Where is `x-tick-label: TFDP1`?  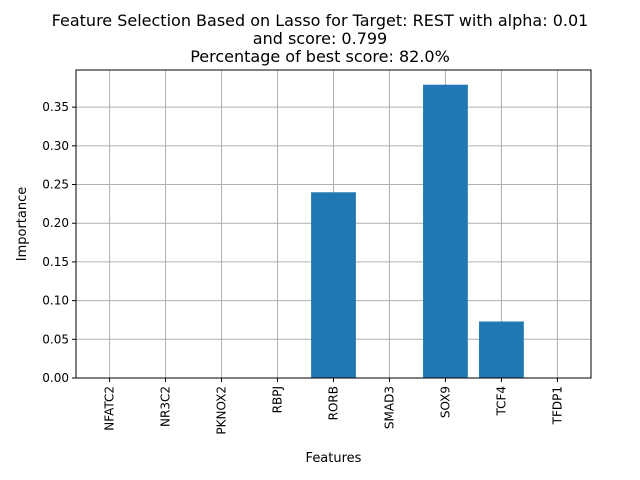
x-tick-label: TFDP1 is located at coordinates (557, 405).